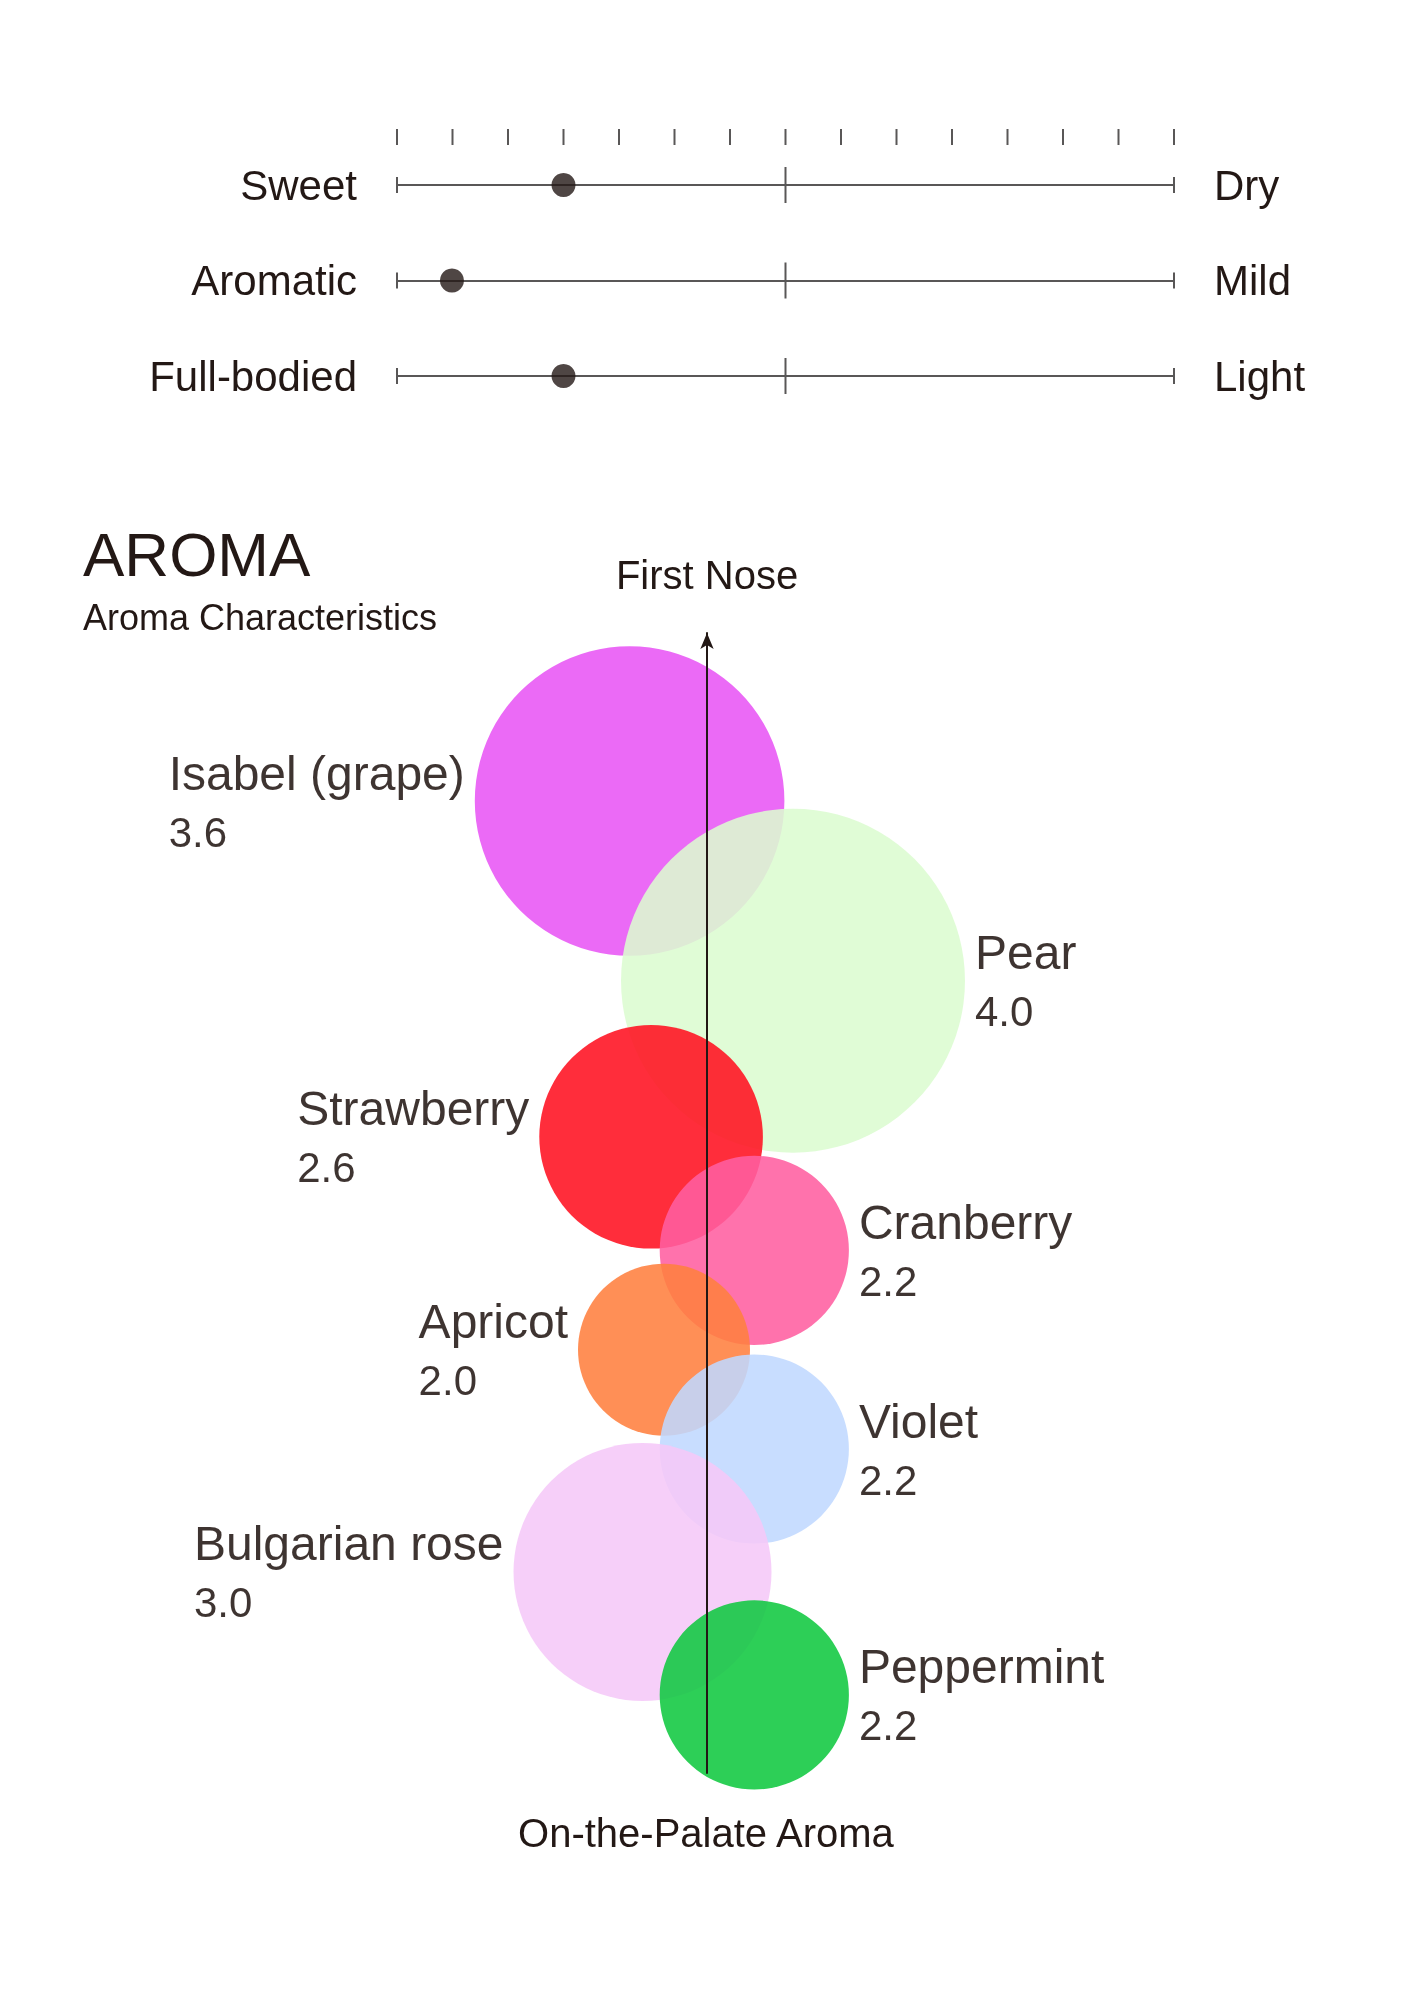 The image size is (1414, 2000). Describe the element at coordinates (493, 1322) in the screenshot. I see `category-label: Apricot` at that location.